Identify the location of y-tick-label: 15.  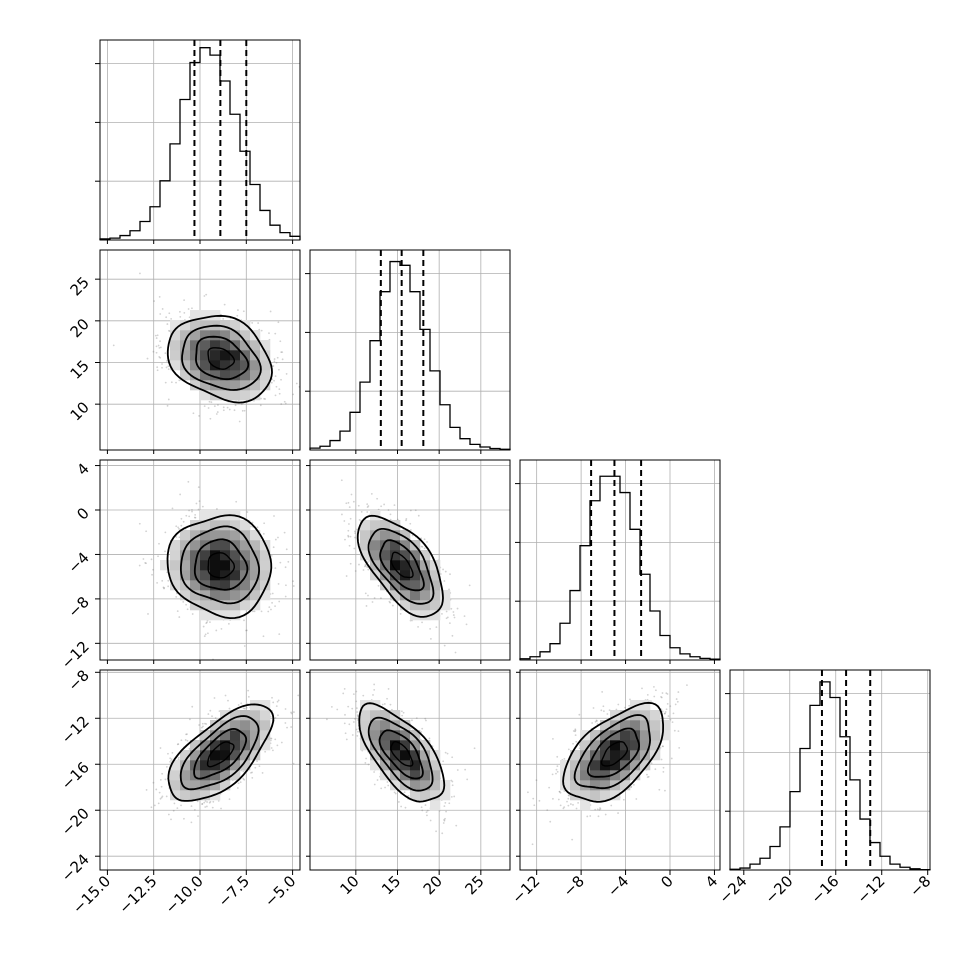
(80, 370).